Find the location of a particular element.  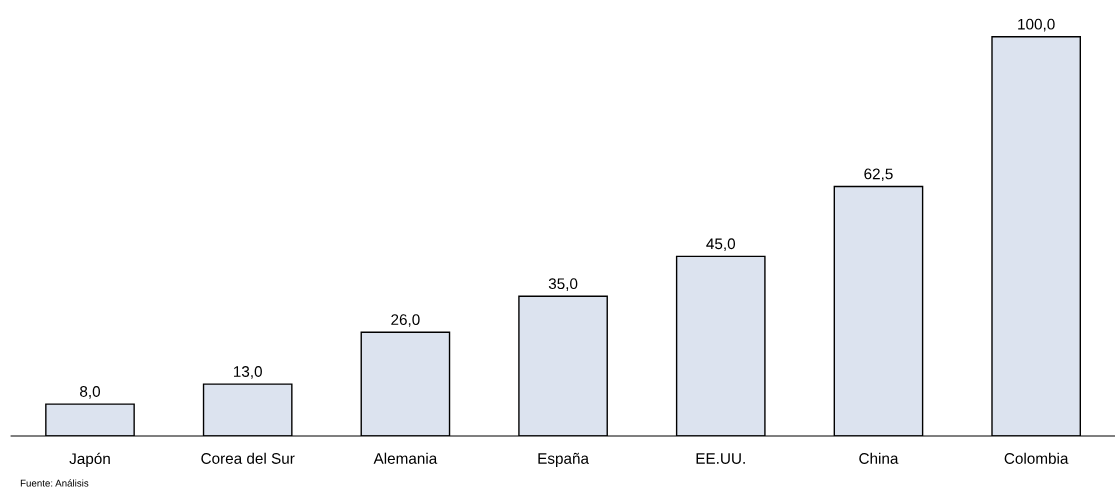

data-label: 8,0 is located at coordinates (90, 392).